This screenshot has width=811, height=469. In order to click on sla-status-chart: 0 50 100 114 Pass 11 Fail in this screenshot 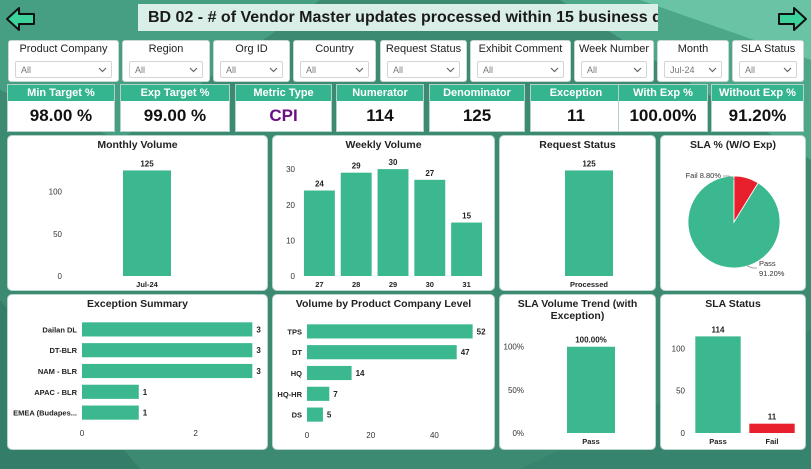, I will do `click(733, 385)`.